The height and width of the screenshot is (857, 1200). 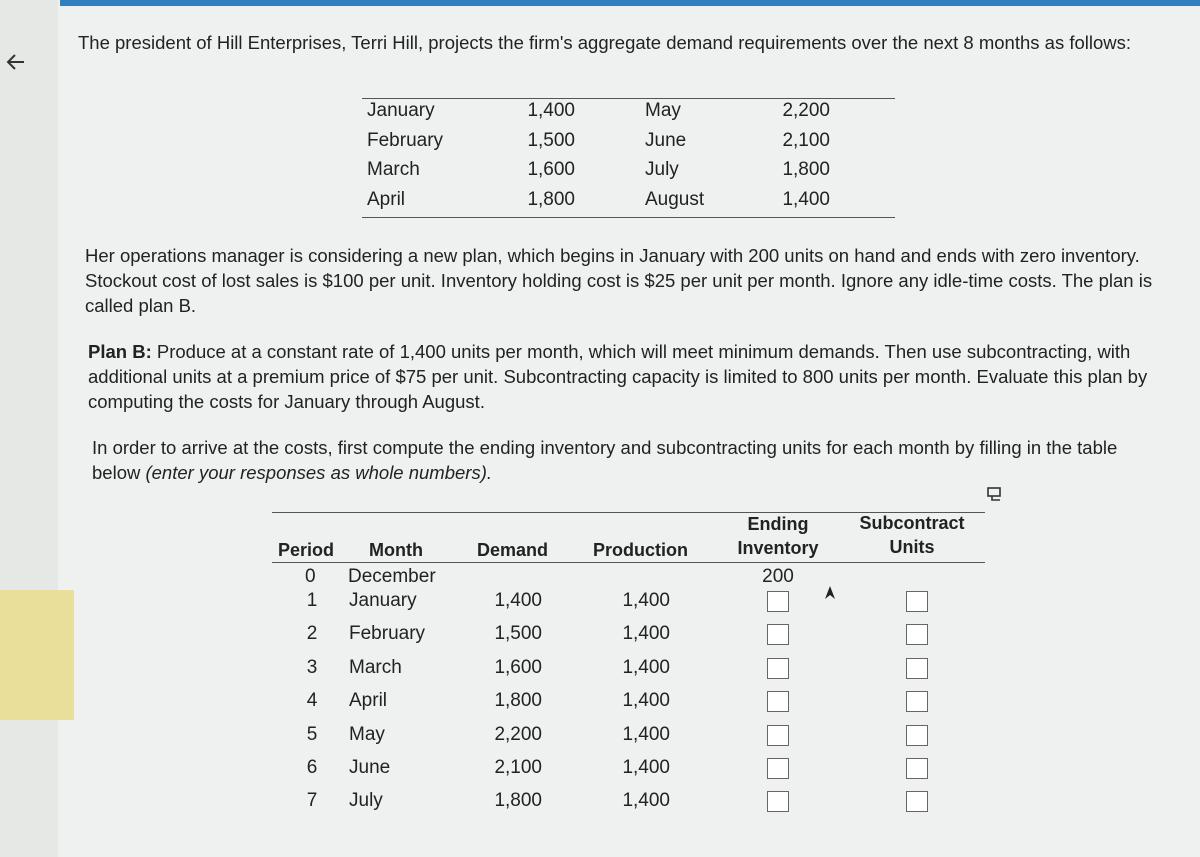 I want to click on header-line: Ending, so click(x=778, y=524).